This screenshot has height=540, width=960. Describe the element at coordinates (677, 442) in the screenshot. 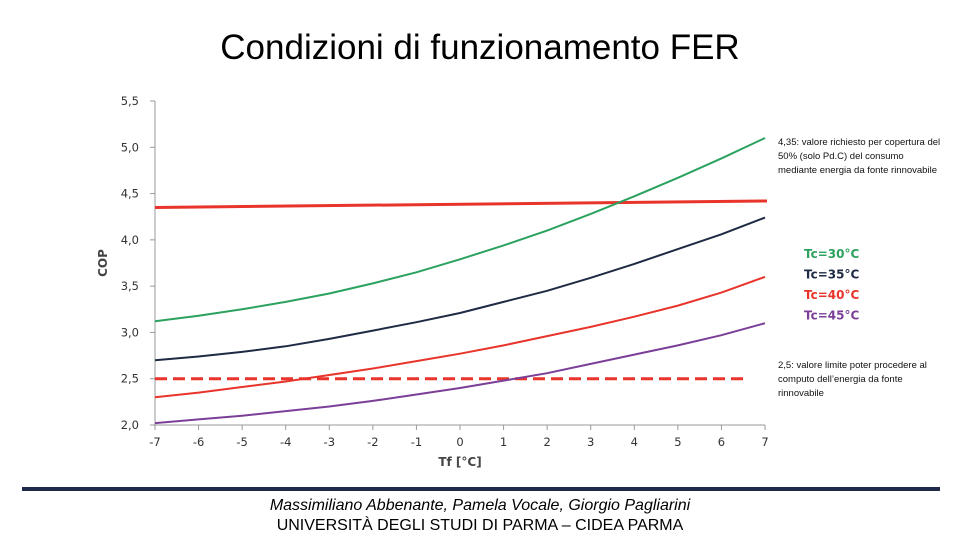

I see `x-tick-label: 5` at that location.